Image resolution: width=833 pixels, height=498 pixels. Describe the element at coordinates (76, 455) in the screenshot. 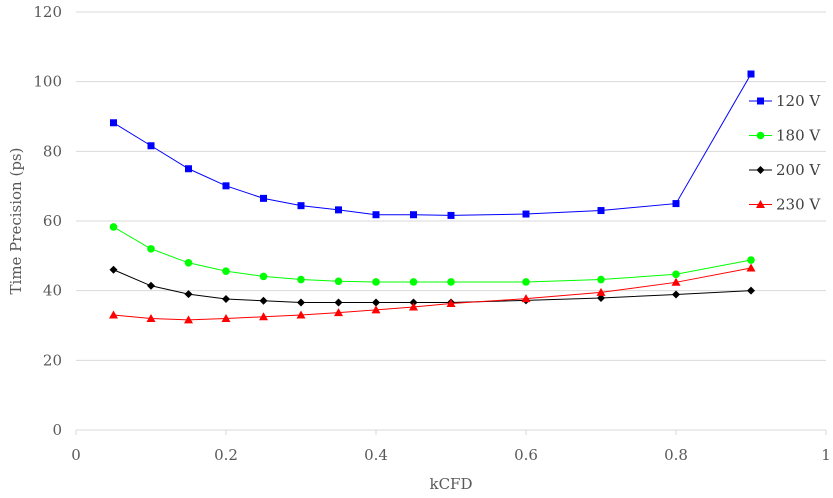

I see `x-tick-label: 0` at that location.